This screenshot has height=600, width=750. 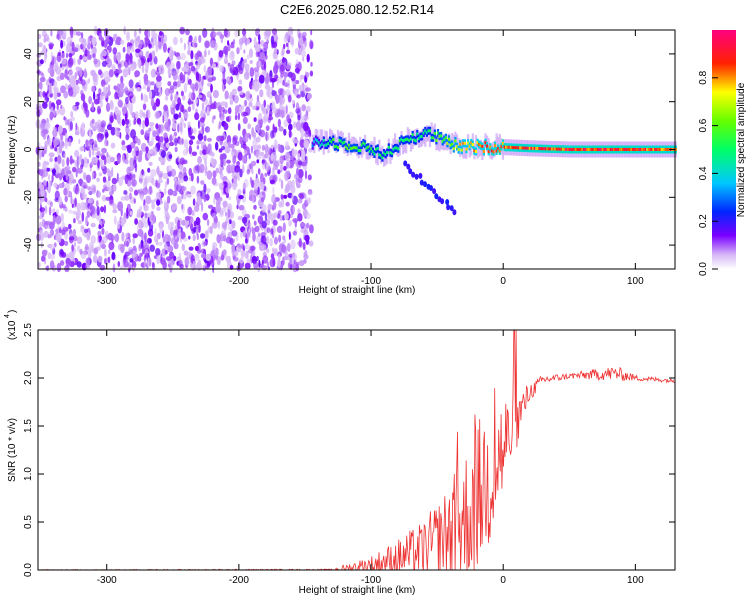 I want to click on snr-multiplier-close: ), so click(x=12, y=311).